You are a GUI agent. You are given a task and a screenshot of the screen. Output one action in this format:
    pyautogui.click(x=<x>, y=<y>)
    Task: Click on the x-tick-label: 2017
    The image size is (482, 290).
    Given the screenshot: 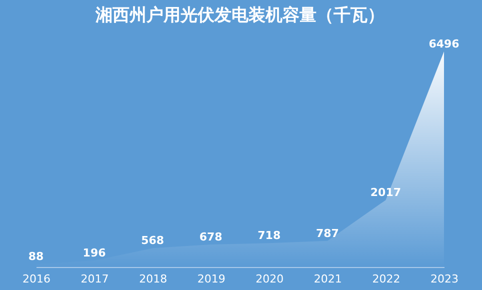 What is the action you would take?
    pyautogui.click(x=94, y=279)
    